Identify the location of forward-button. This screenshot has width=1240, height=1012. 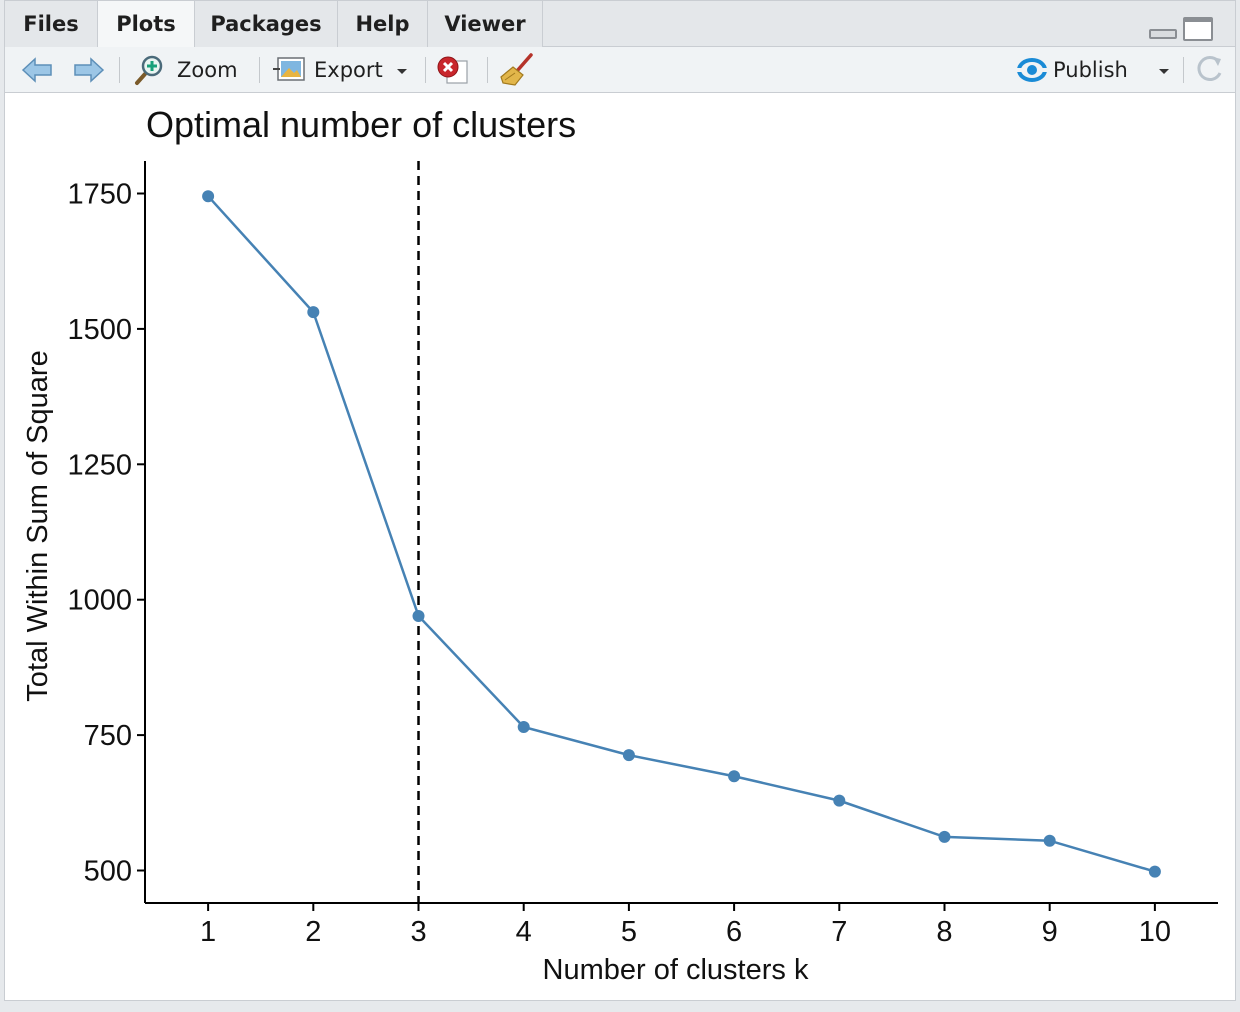
(89, 70).